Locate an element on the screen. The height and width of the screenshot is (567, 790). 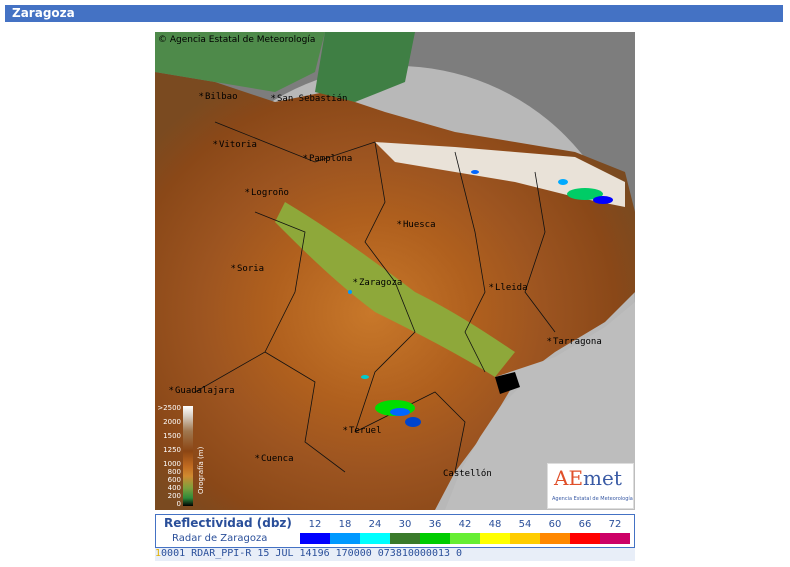
oro-tick: 2000 is located at coordinates (172, 422).